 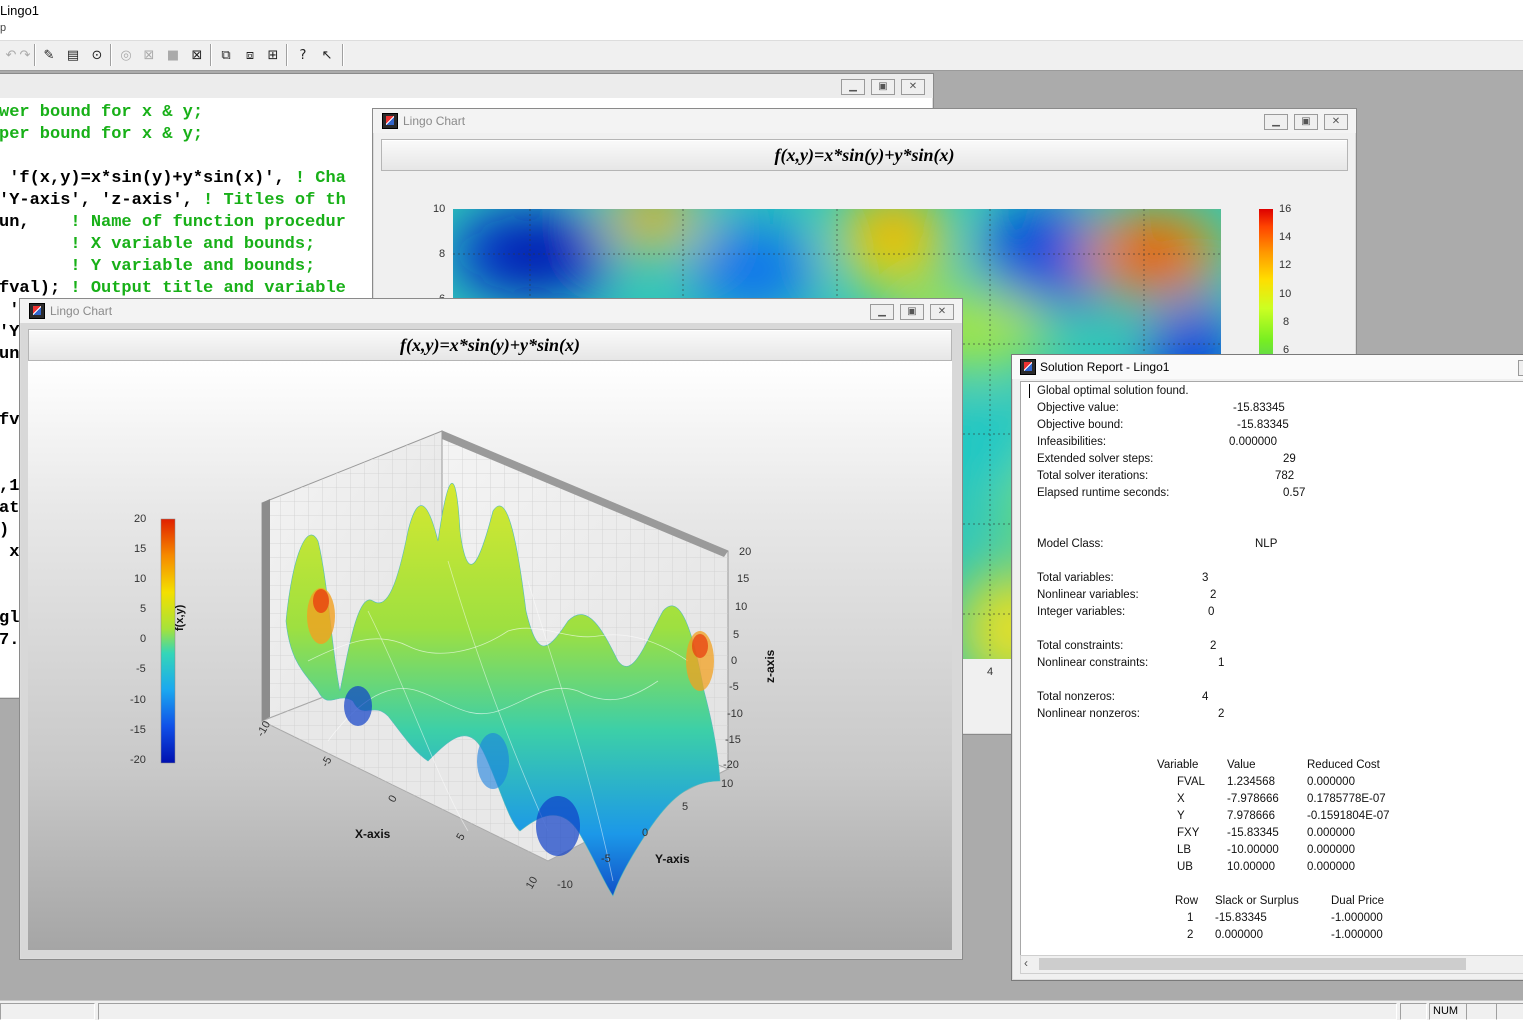 What do you see at coordinates (189, 157) in the screenshot?
I see `code-line` at bounding box center [189, 157].